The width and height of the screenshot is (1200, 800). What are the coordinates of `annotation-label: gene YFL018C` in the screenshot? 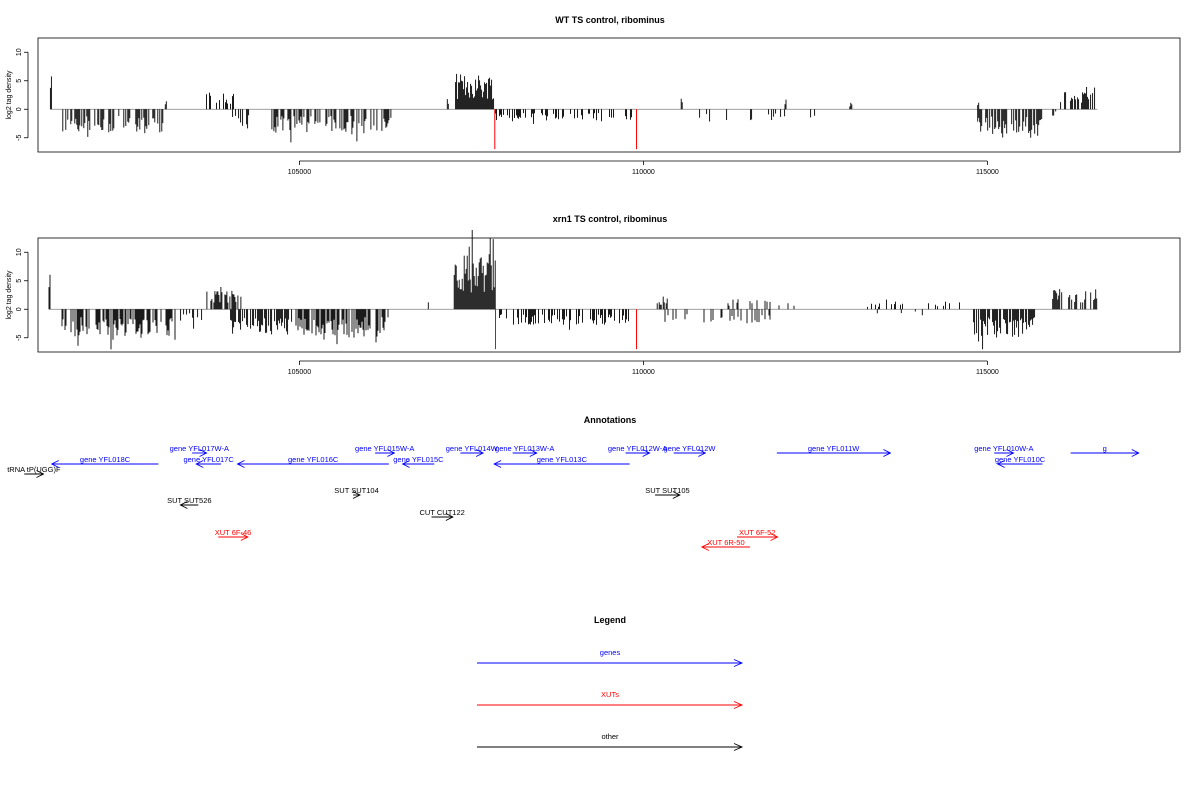 It's located at (105, 459).